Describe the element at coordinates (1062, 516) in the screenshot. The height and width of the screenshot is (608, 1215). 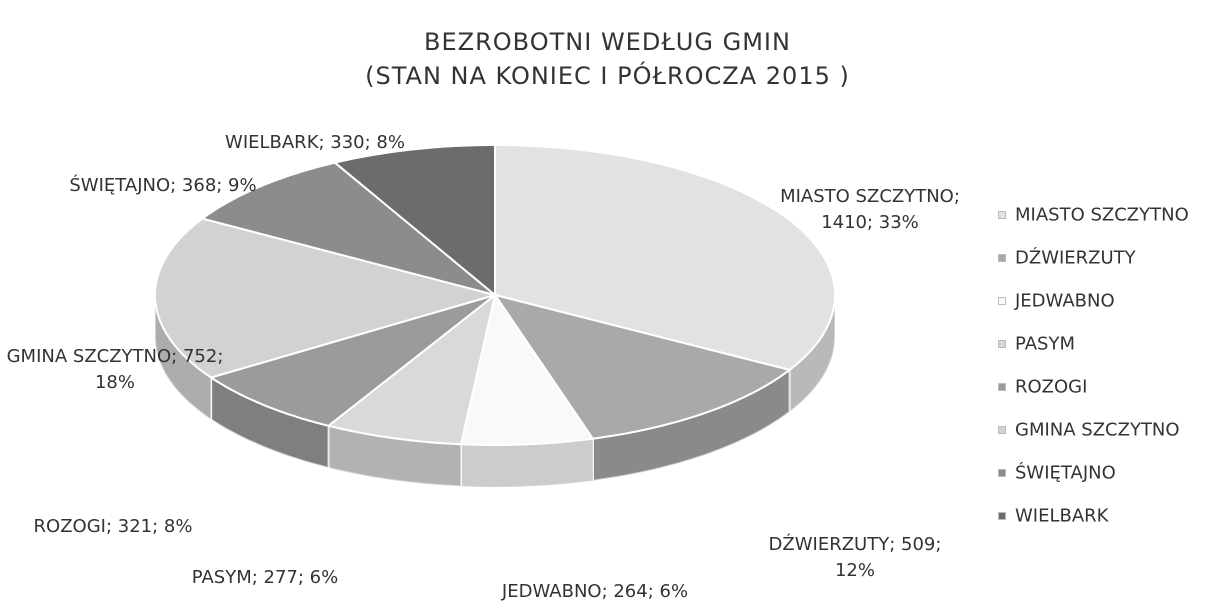
I see `legend-label: WIELBARK` at that location.